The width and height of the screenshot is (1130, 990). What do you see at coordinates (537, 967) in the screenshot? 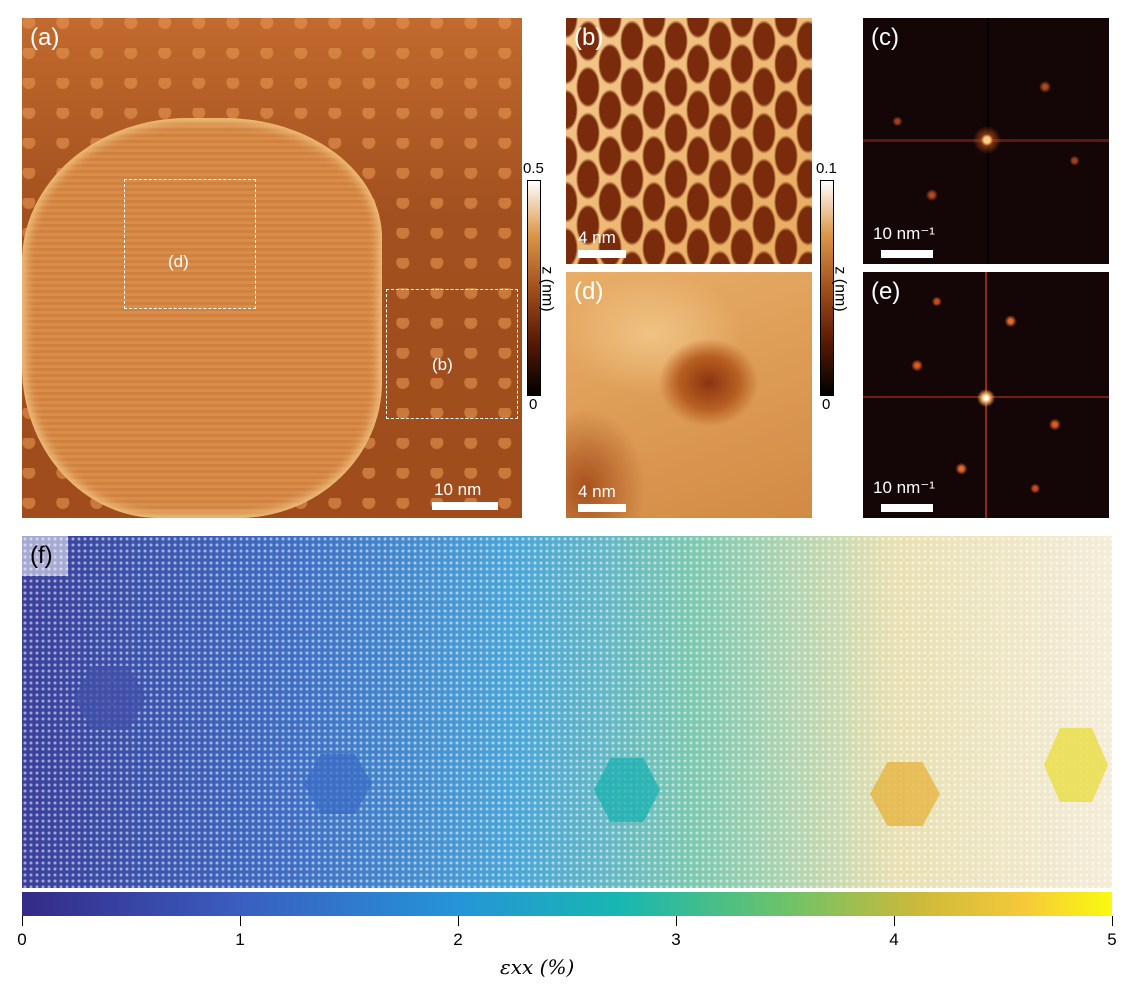
I see `colorbar-strain-title: εxx (%)` at bounding box center [537, 967].